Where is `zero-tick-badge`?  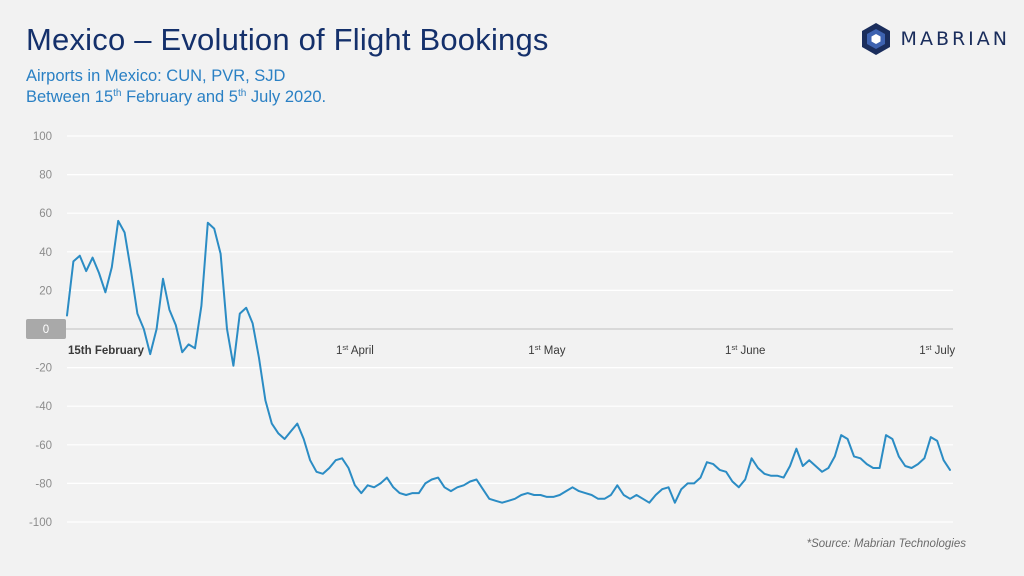 zero-tick-badge is located at coordinates (46, 329).